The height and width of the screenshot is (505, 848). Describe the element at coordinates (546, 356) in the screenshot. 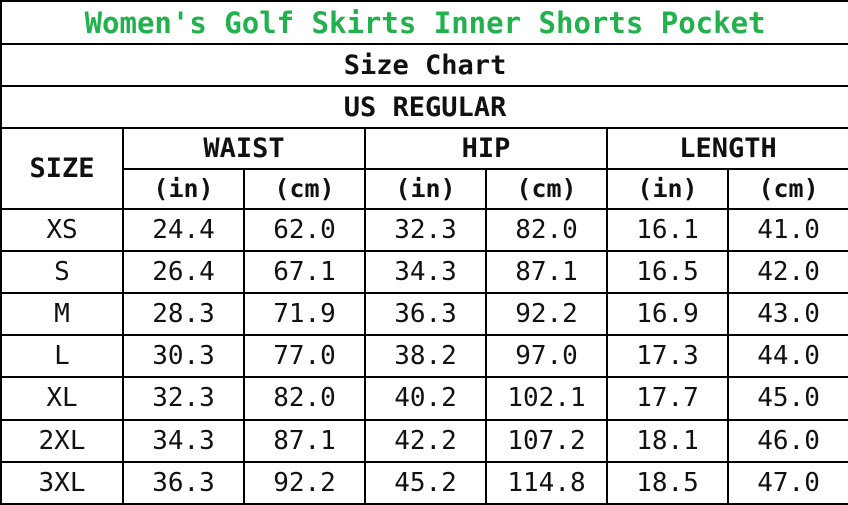

I see `value-cell: 97.0` at that location.